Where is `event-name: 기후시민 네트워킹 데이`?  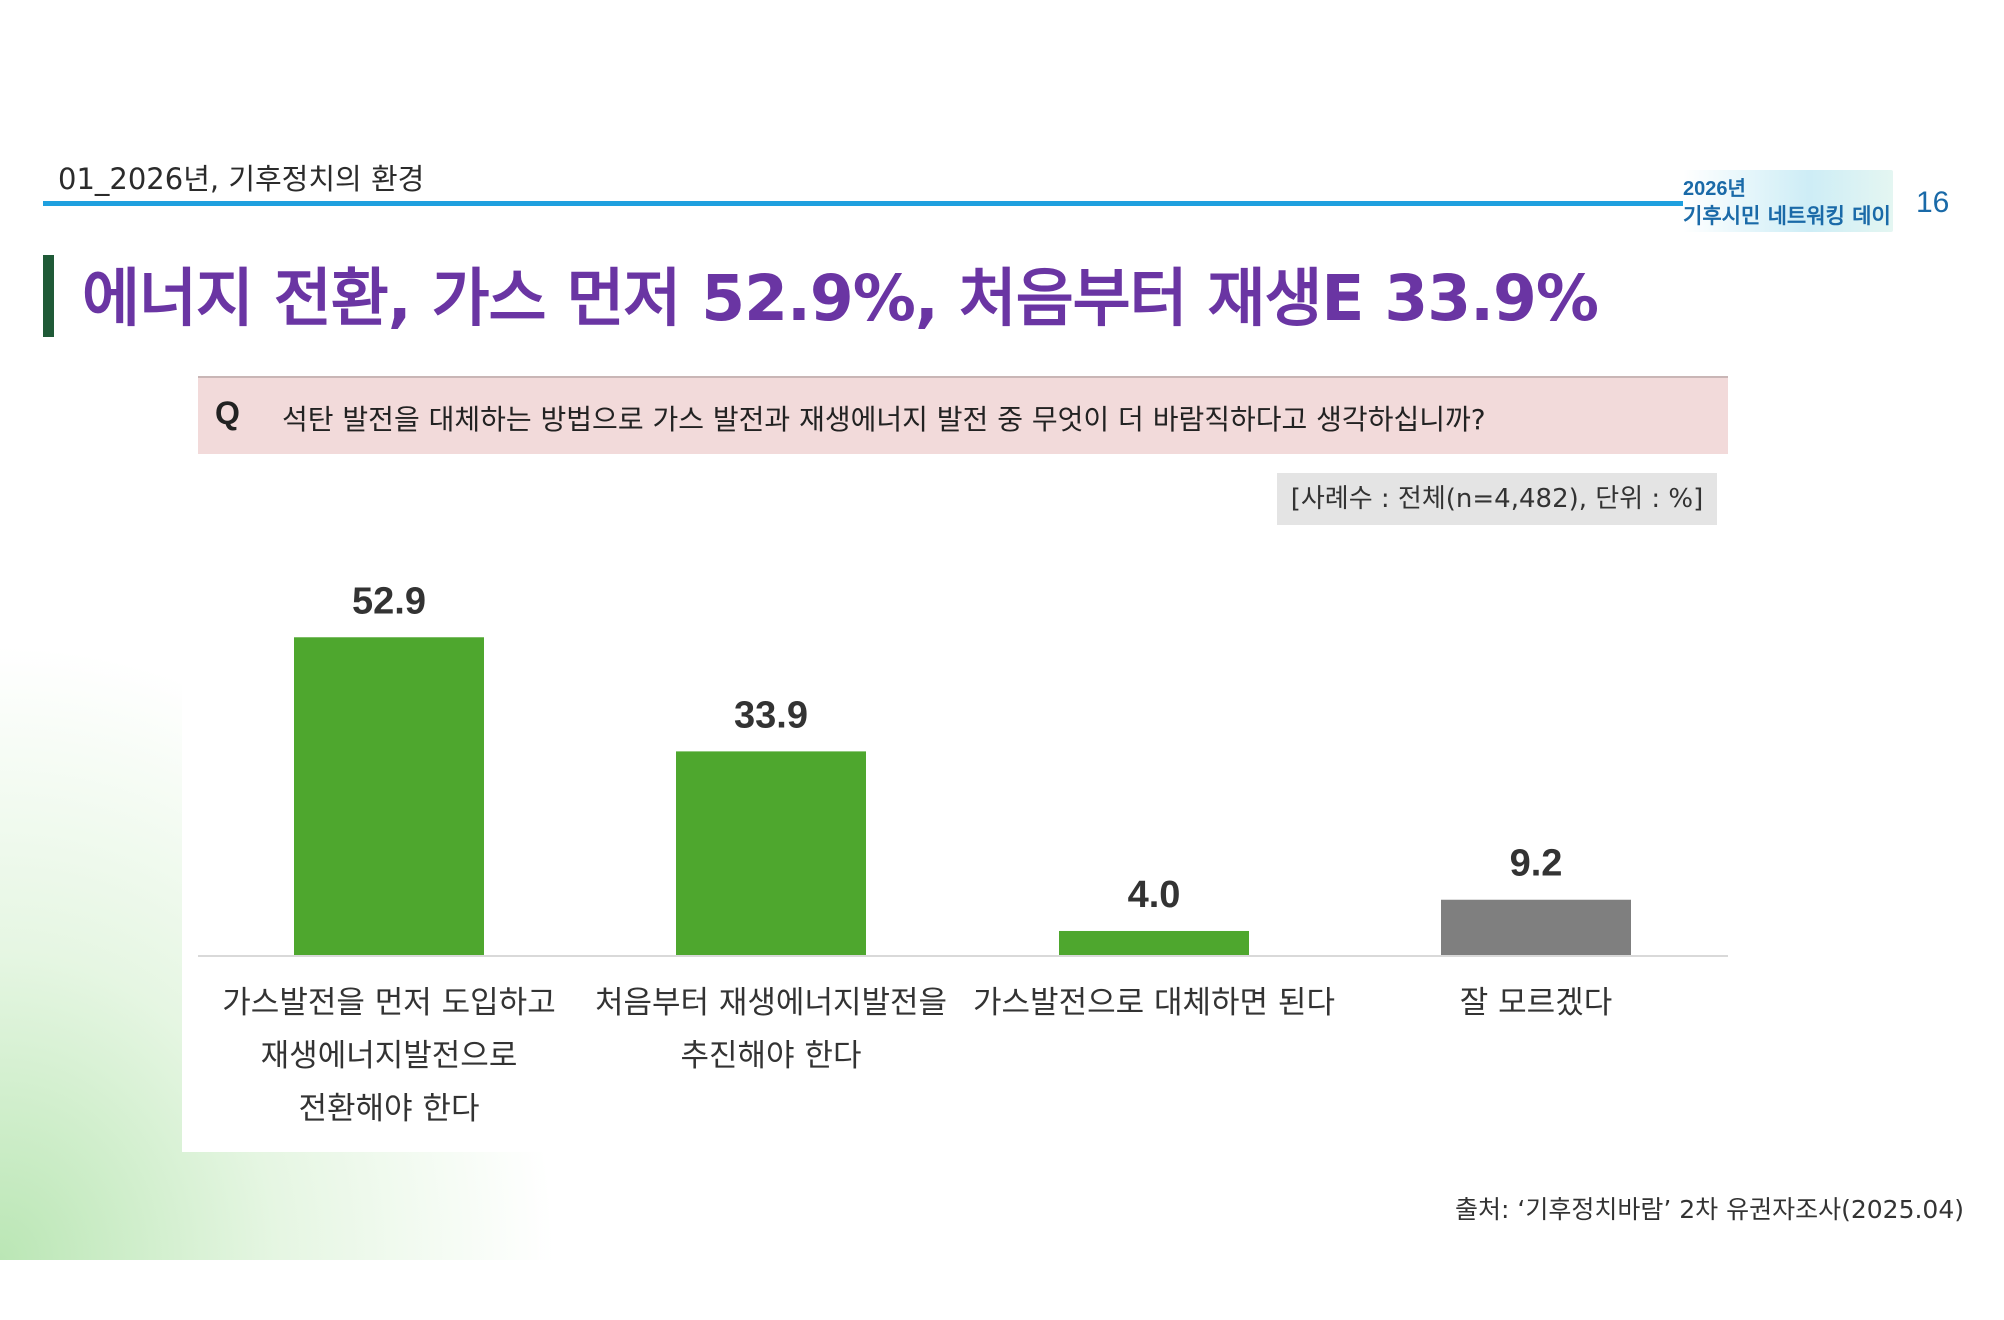 event-name: 기후시민 네트워킹 데이 is located at coordinates (1787, 216).